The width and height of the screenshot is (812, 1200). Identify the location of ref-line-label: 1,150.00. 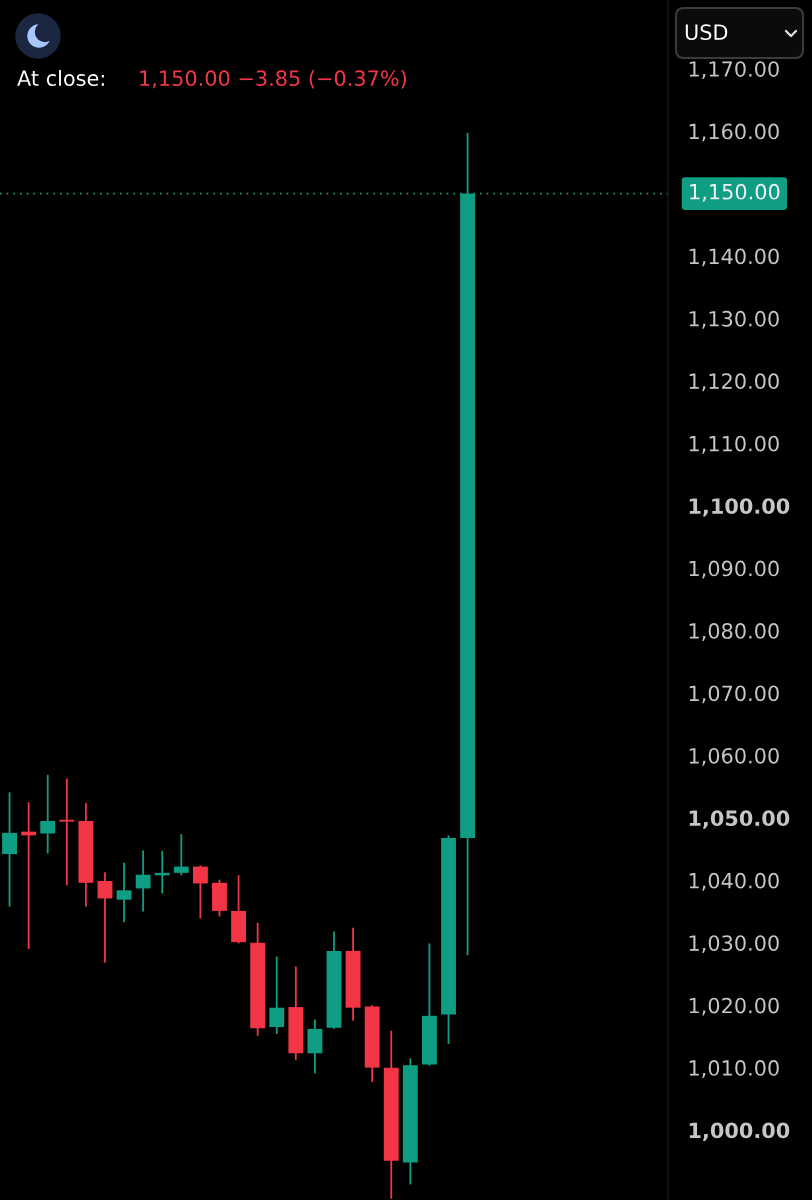
(735, 192).